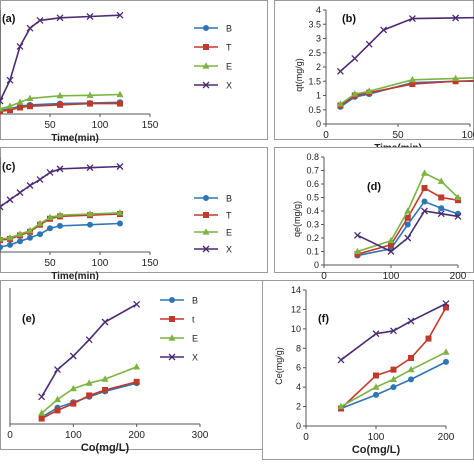 This screenshot has width=474, height=474. What do you see at coordinates (393, 332) in the screenshot?
I see `series-X` at bounding box center [393, 332].